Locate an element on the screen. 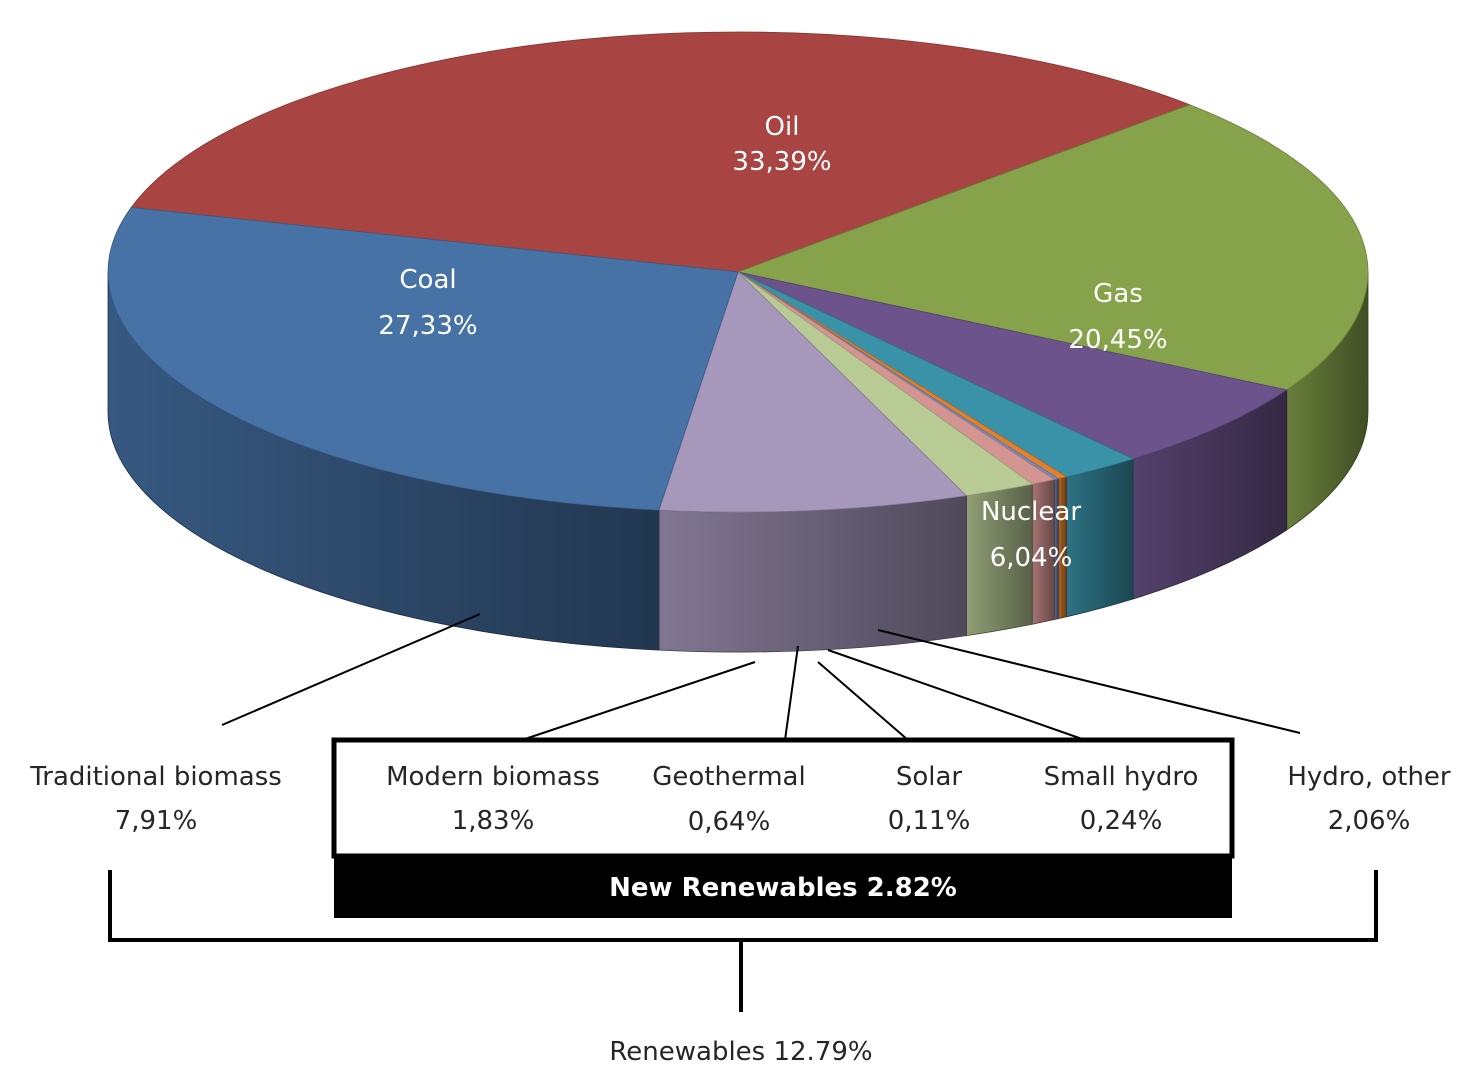  label-name-geothermal: Geothermal is located at coordinates (728, 777).